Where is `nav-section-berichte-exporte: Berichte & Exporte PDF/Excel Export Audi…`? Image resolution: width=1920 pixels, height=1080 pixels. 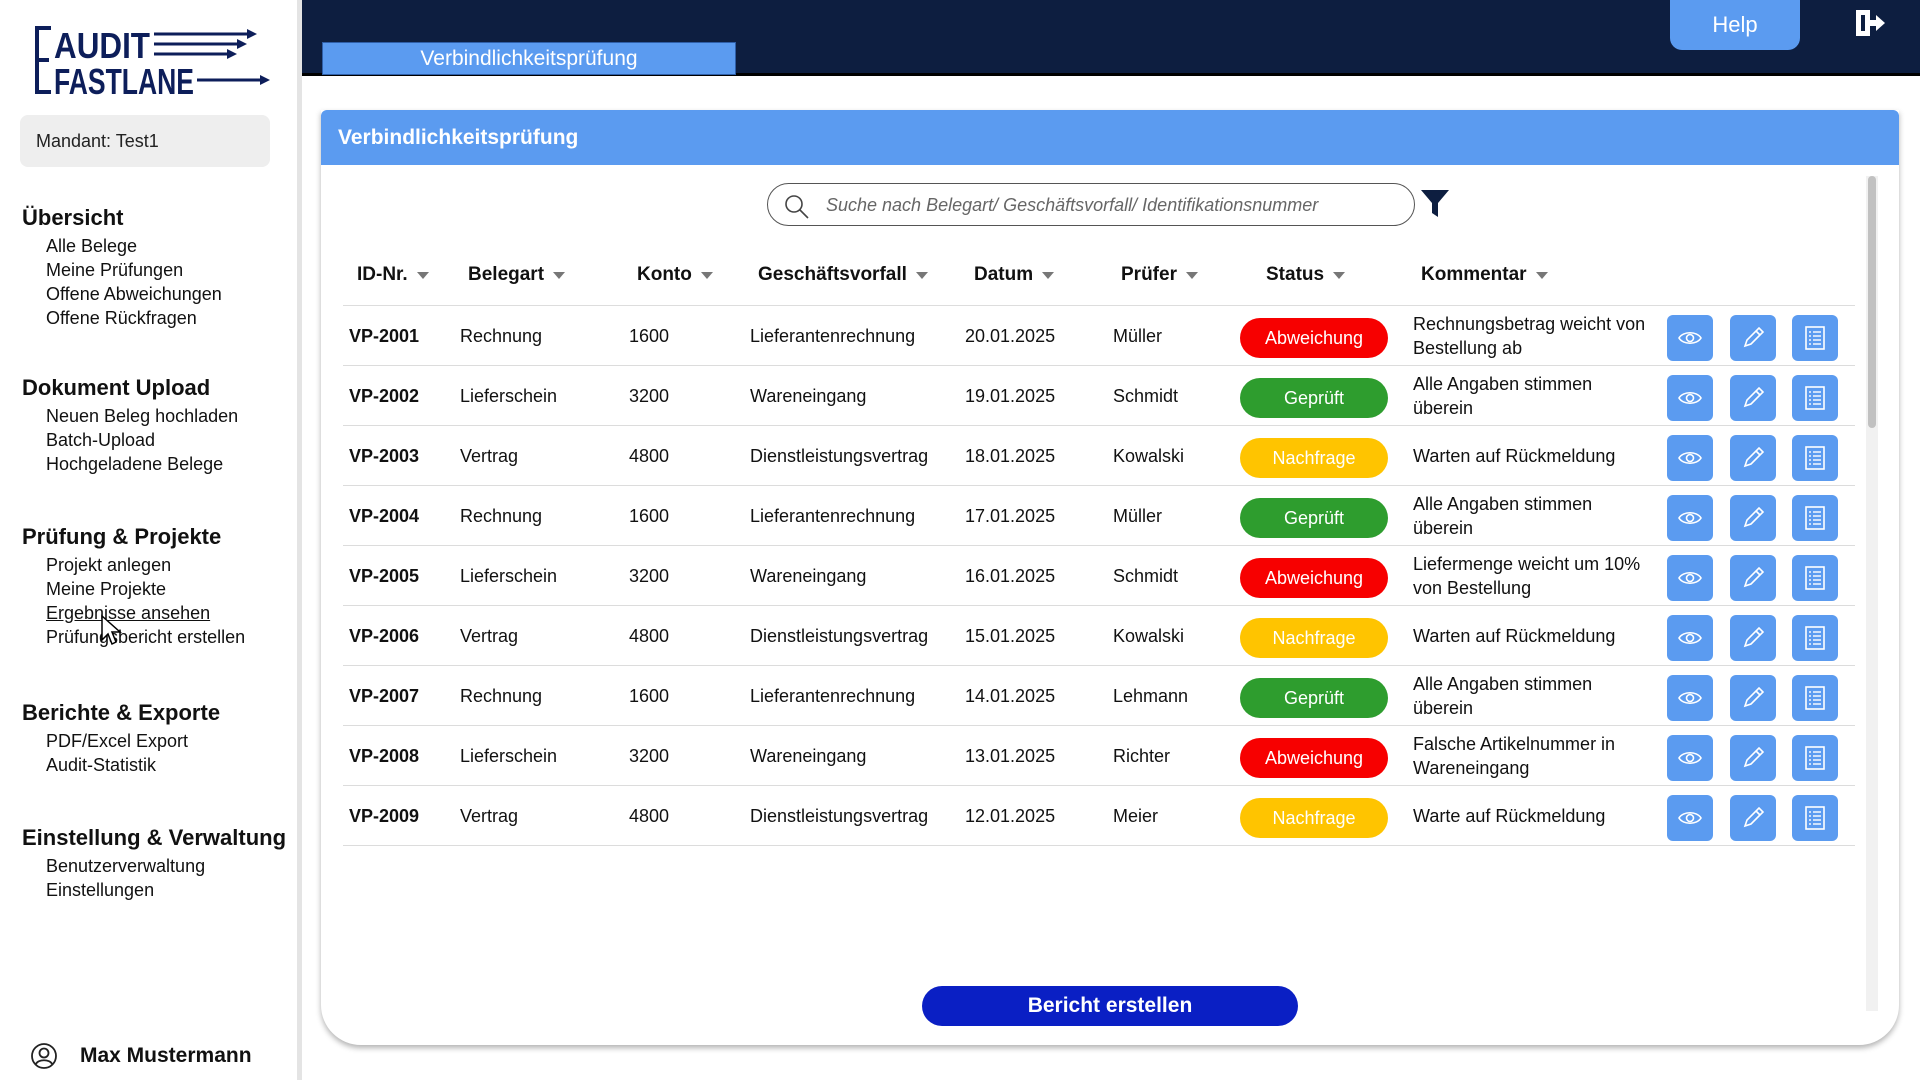 nav-section-berichte-exporte: Berichte & Exporte PDF/Excel Export Audi… is located at coordinates (121, 738).